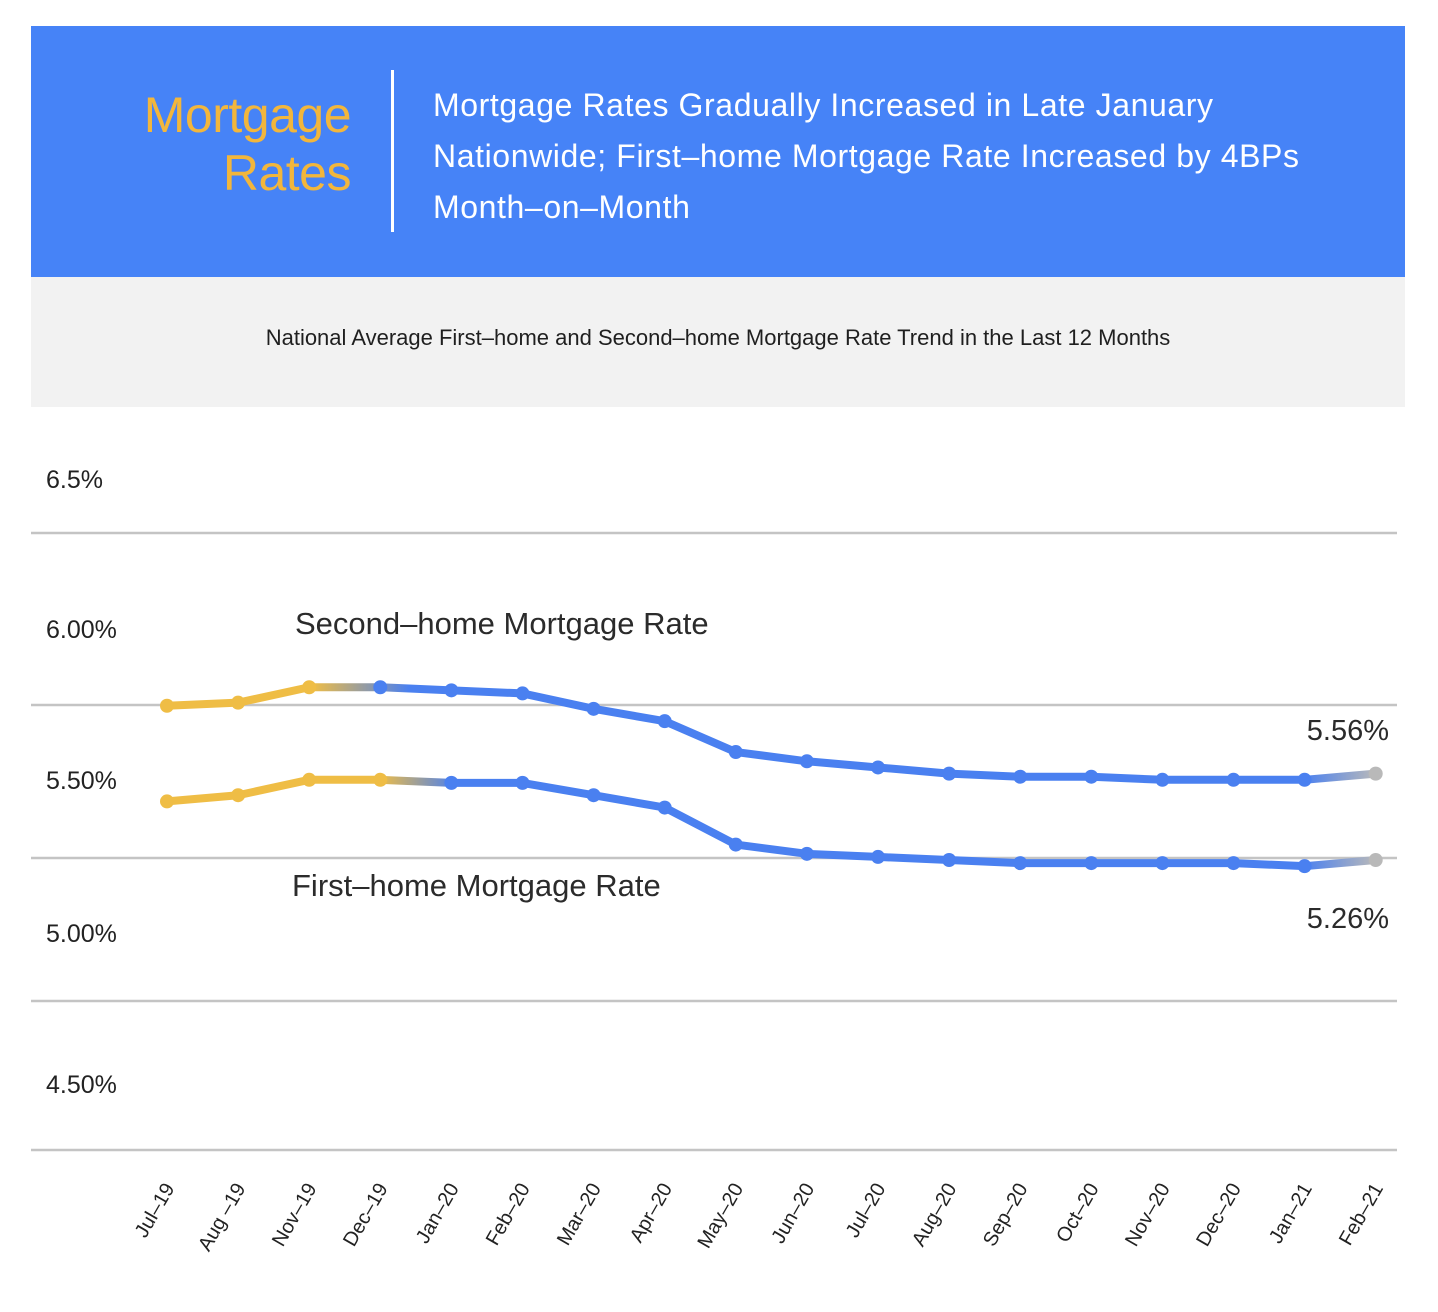 The height and width of the screenshot is (1312, 1438). I want to click on x-tick-label: Dec–19, so click(366, 1215).